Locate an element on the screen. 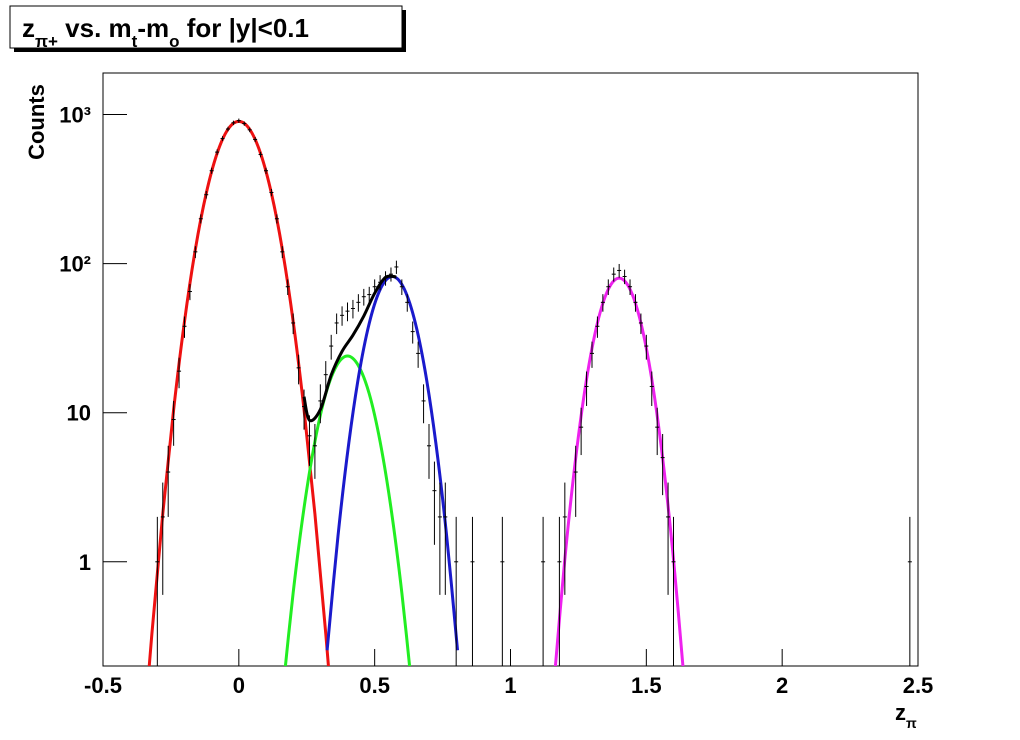 This screenshot has width=1020, height=740. x-tick-label: 0 is located at coordinates (239, 685).